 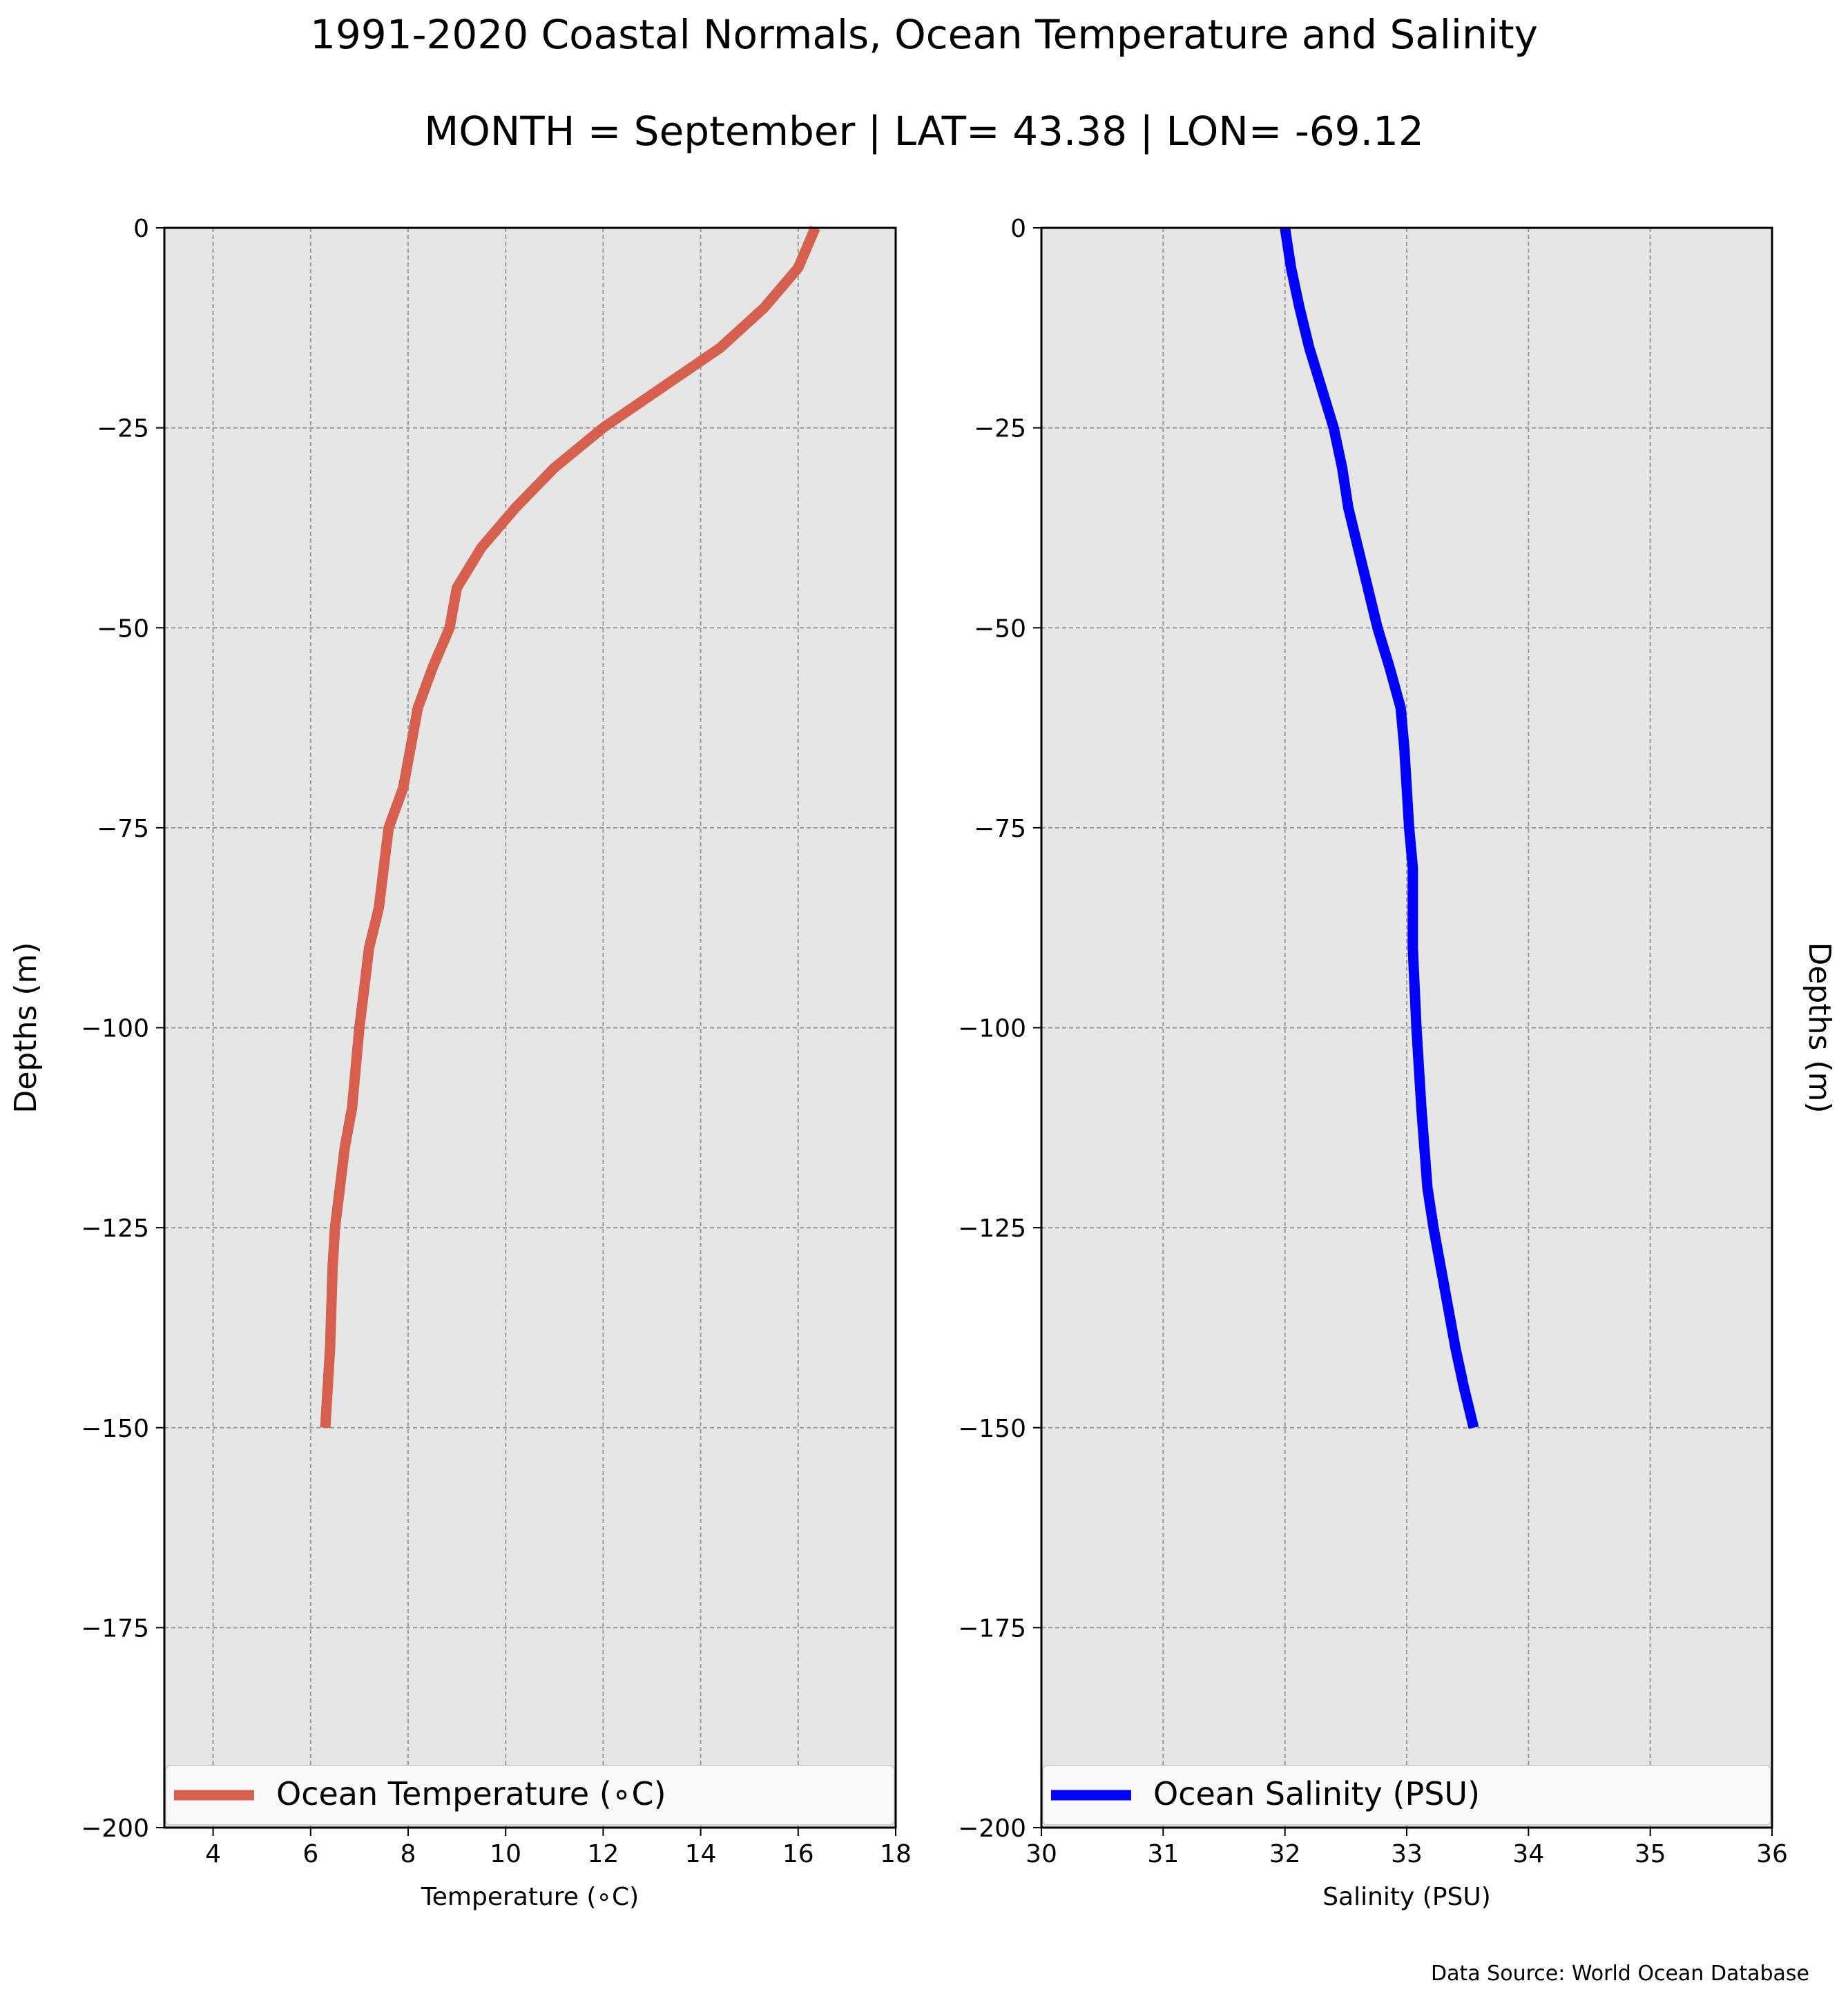 I want to click on x-tick-label: 18, so click(x=896, y=1854).